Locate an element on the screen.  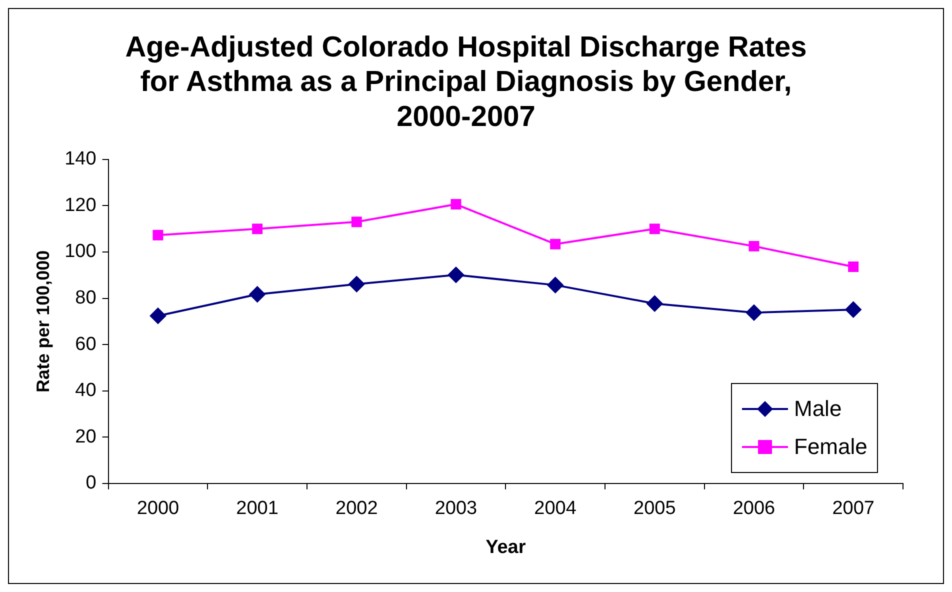
x-axis-title: Year is located at coordinates (506, 547).